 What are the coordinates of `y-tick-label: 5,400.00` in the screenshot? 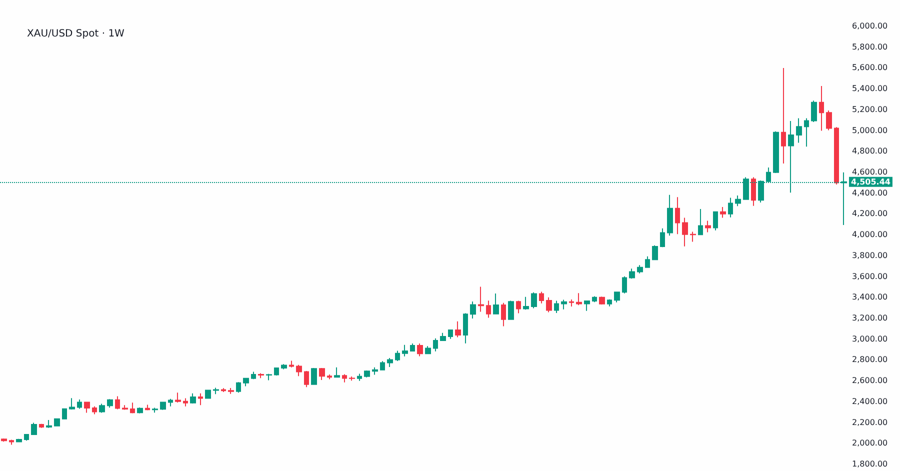 It's located at (870, 89).